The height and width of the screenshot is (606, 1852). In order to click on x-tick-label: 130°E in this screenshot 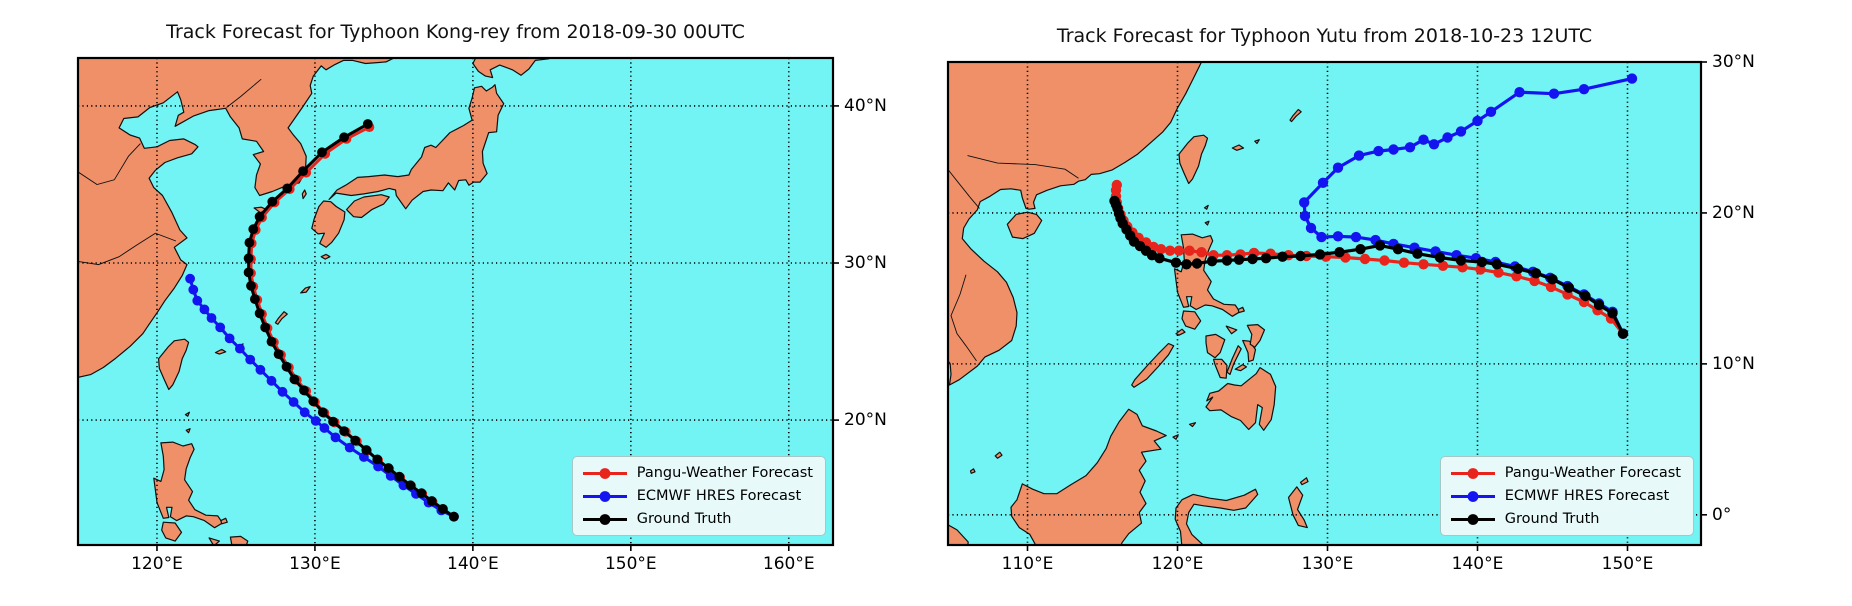, I will do `click(1327, 564)`.